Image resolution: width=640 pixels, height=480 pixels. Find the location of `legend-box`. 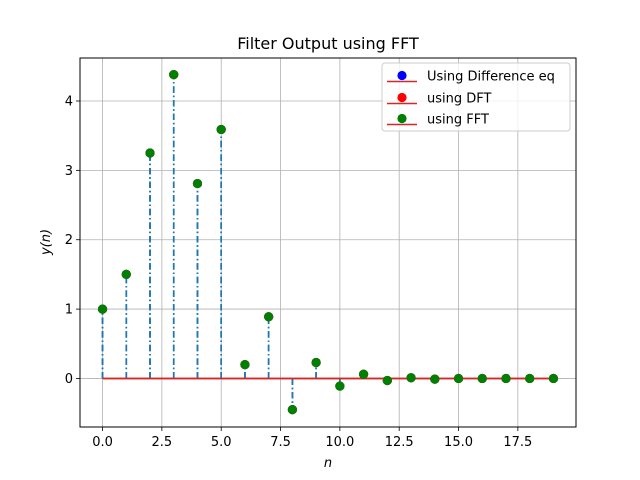

legend-box is located at coordinates (476, 97).